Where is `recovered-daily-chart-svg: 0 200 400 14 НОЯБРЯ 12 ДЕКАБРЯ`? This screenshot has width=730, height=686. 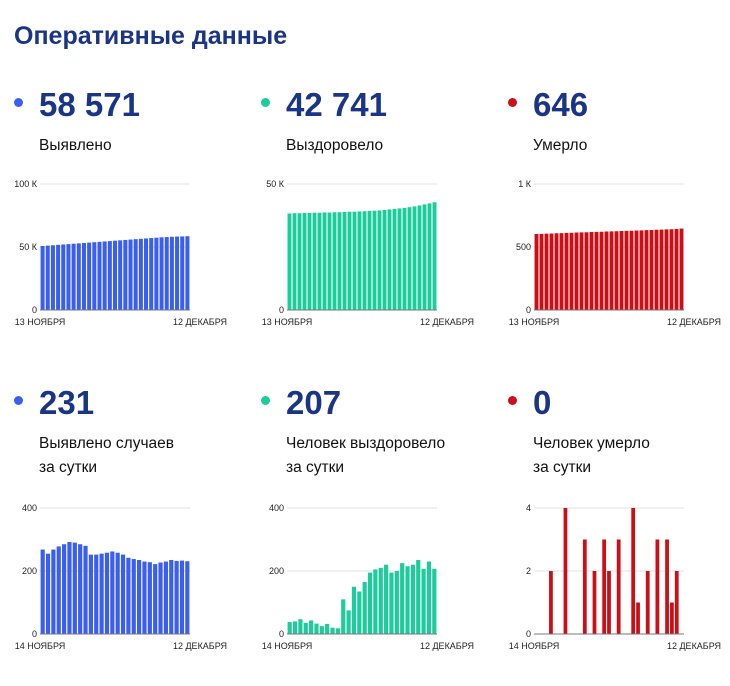
recovered-daily-chart-svg: 0 200 400 14 НОЯБРЯ 12 ДЕКАБРЯ is located at coordinates (368, 577).